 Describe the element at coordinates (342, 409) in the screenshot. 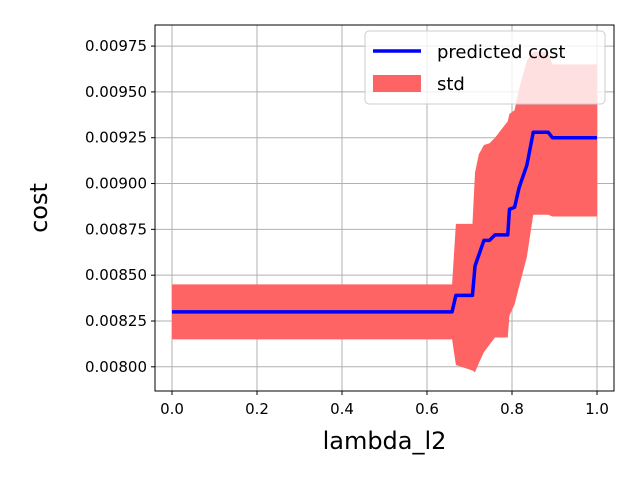

I see `x-tick-label: 0.4` at that location.